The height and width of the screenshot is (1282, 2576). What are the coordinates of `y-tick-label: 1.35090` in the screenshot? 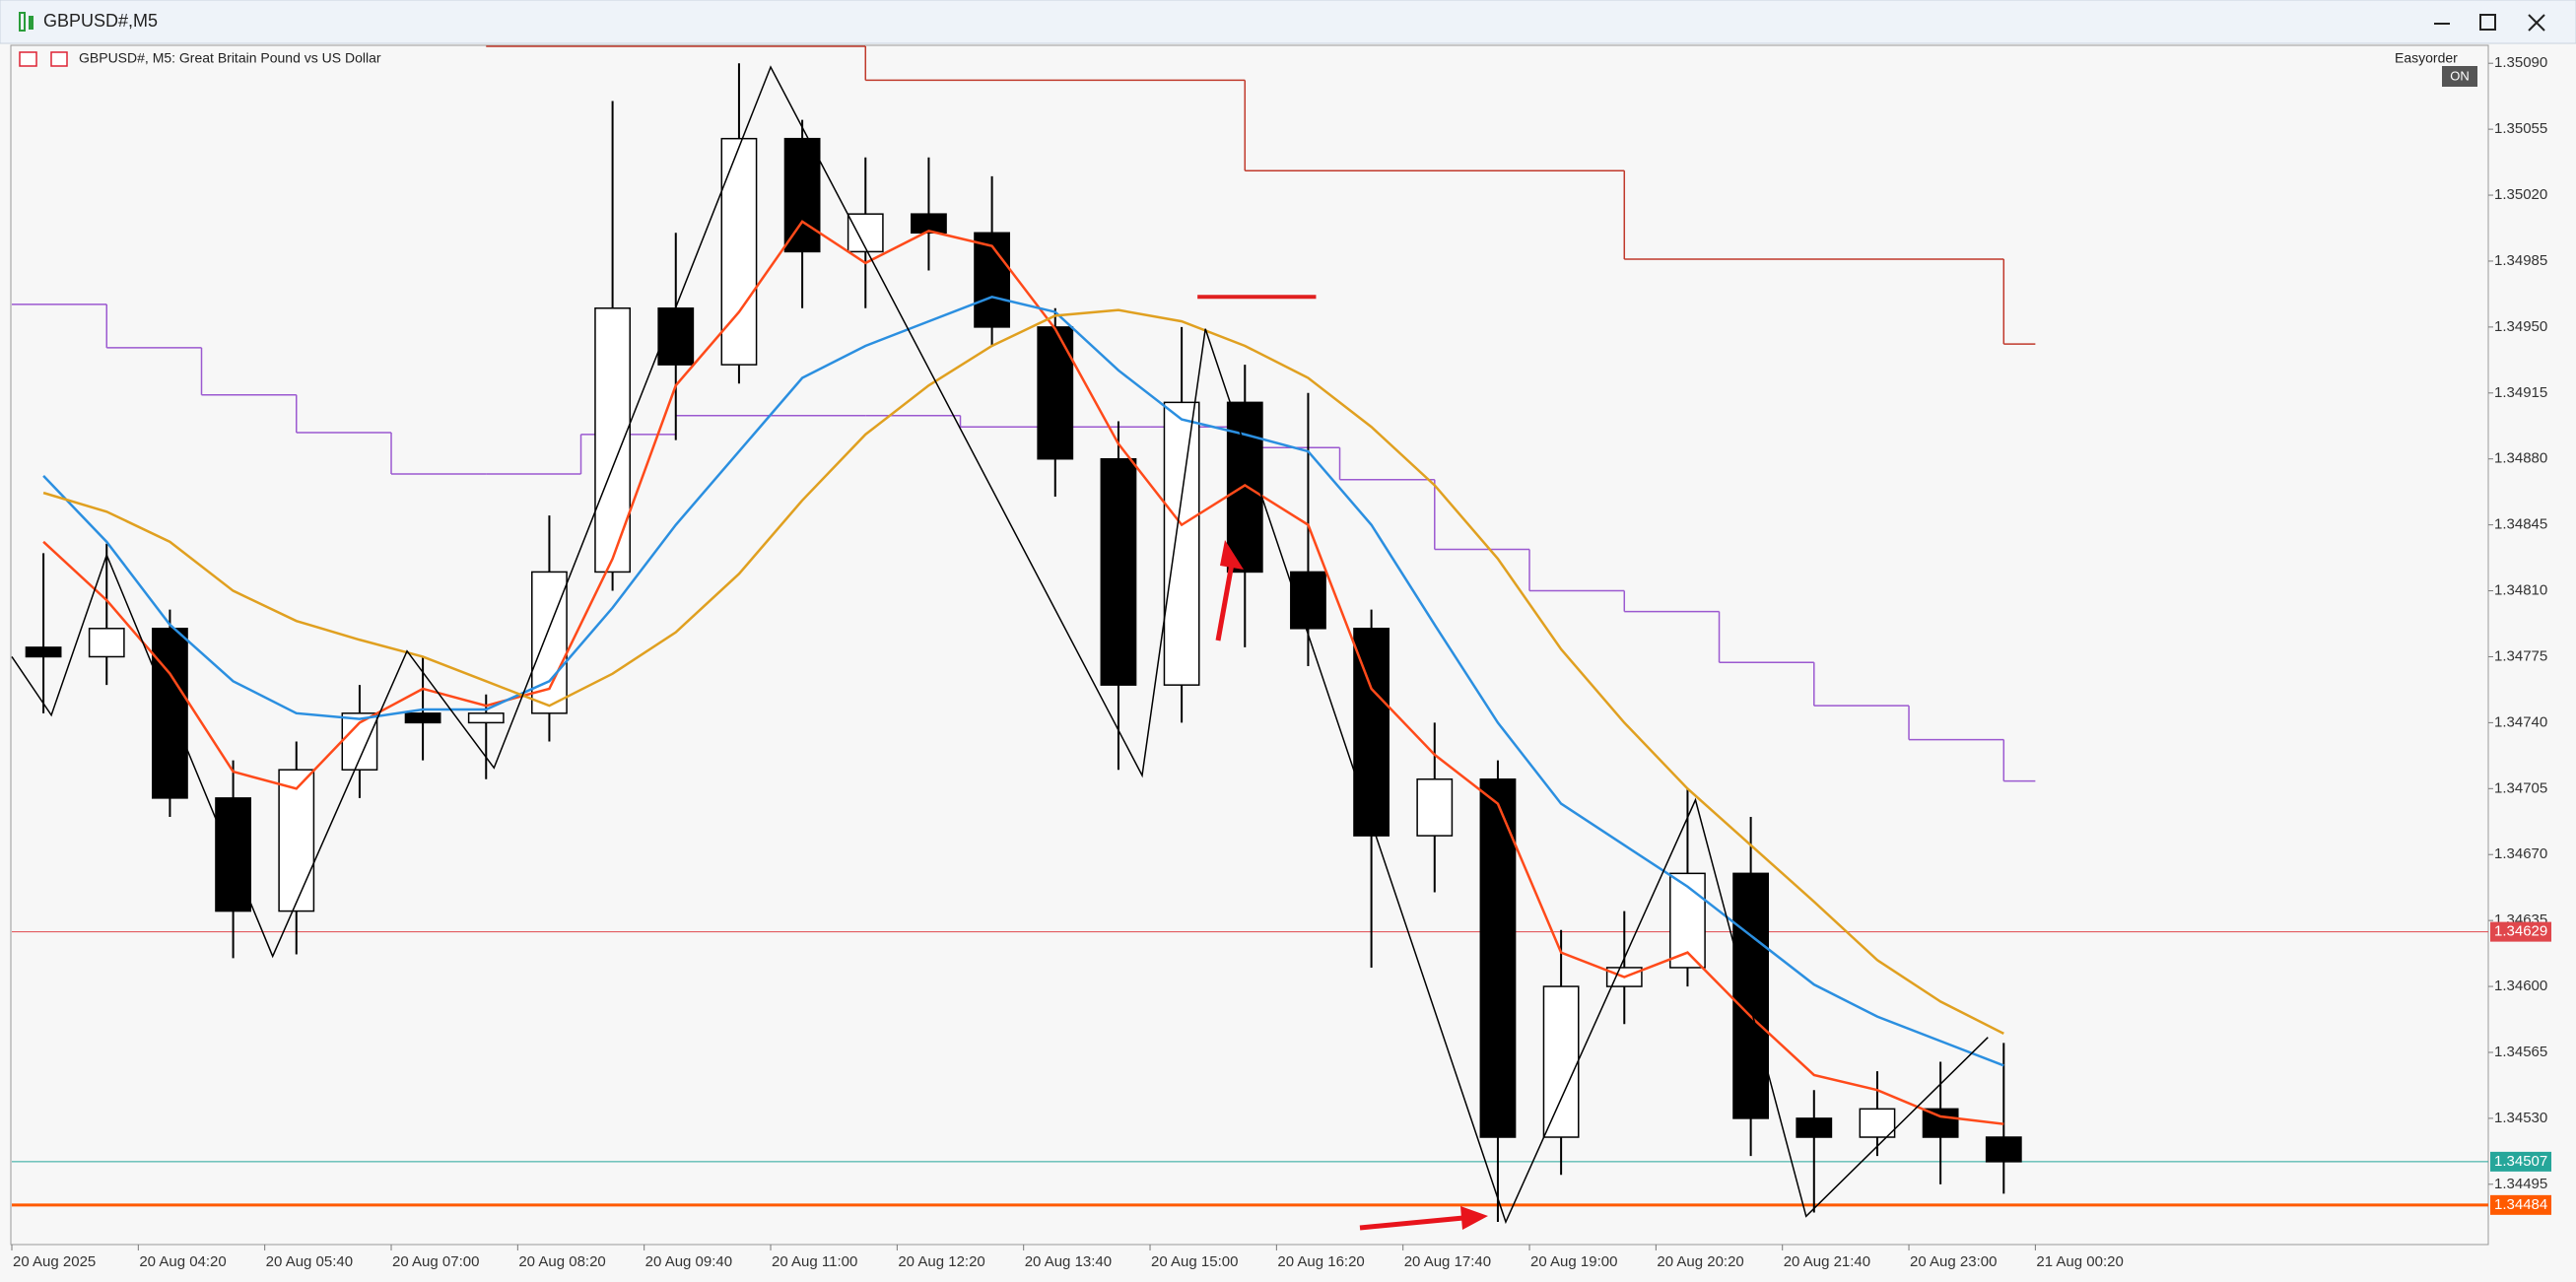 It's located at (2520, 62).